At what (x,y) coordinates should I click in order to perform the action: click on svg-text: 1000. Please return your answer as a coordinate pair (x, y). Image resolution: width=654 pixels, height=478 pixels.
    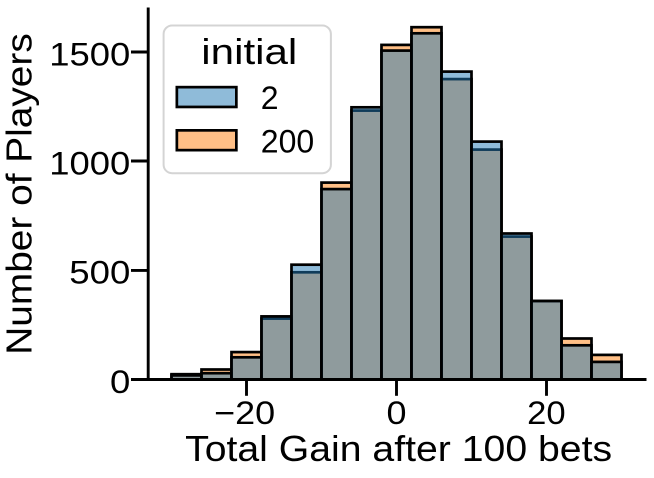
    Looking at the image, I should click on (89, 162).